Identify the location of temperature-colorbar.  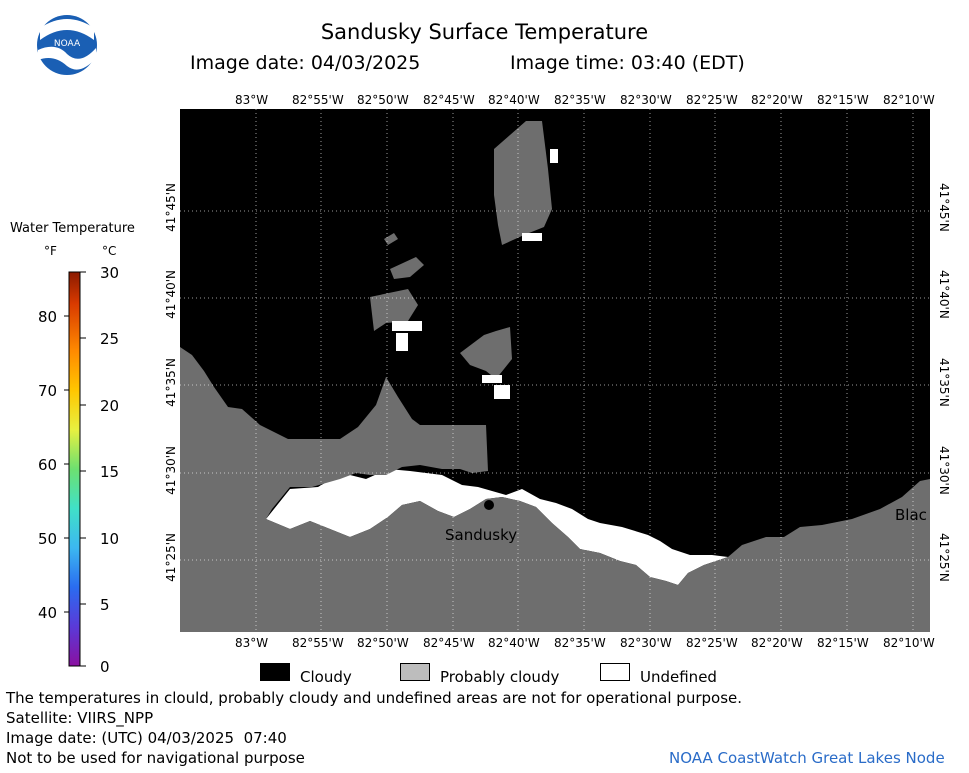
(75, 469).